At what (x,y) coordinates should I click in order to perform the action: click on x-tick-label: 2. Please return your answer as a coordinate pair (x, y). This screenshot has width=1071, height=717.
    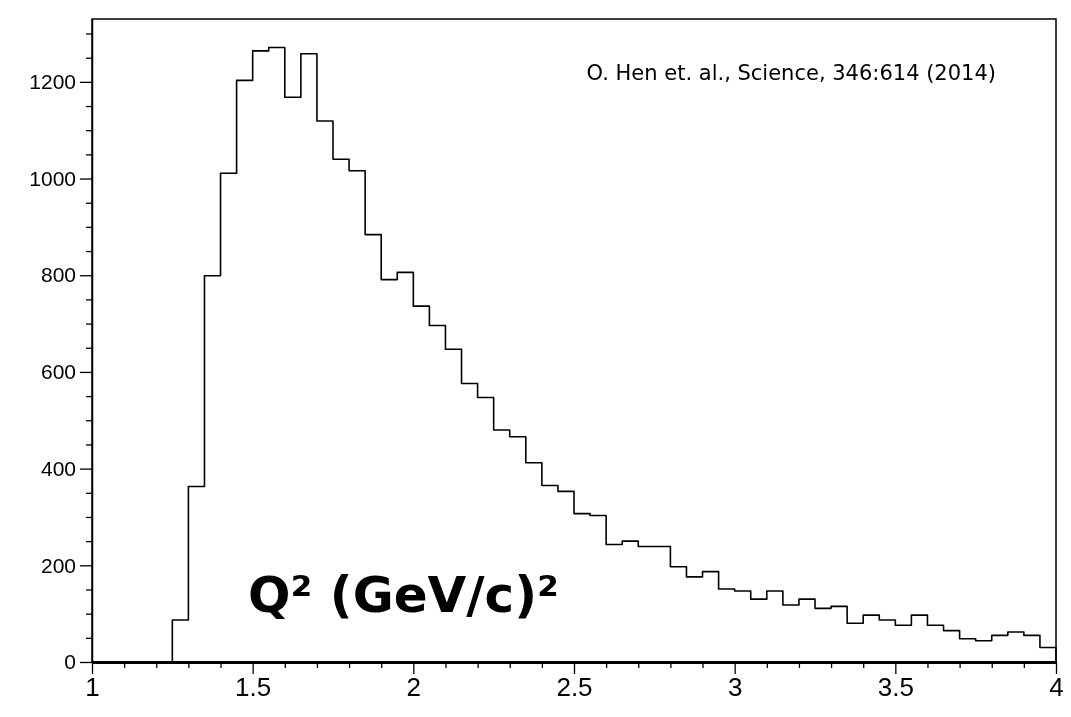
    Looking at the image, I should click on (414, 687).